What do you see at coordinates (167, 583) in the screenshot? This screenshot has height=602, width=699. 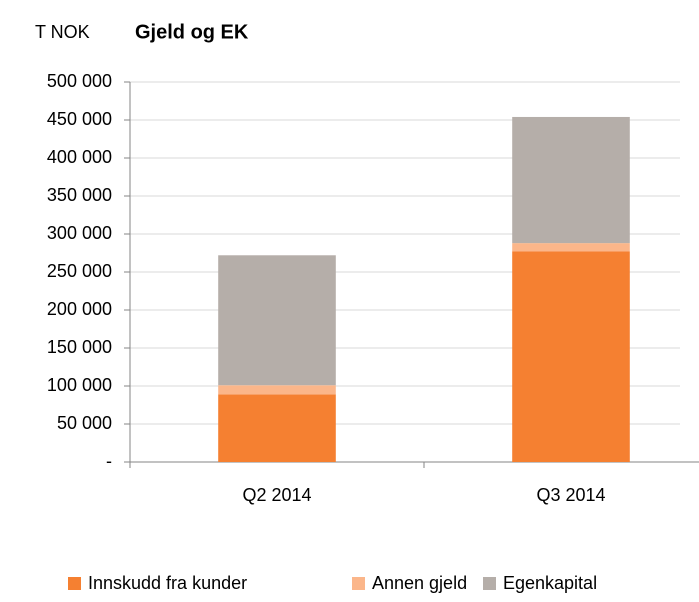 I see `legend-label: Innskudd fra kunder` at bounding box center [167, 583].